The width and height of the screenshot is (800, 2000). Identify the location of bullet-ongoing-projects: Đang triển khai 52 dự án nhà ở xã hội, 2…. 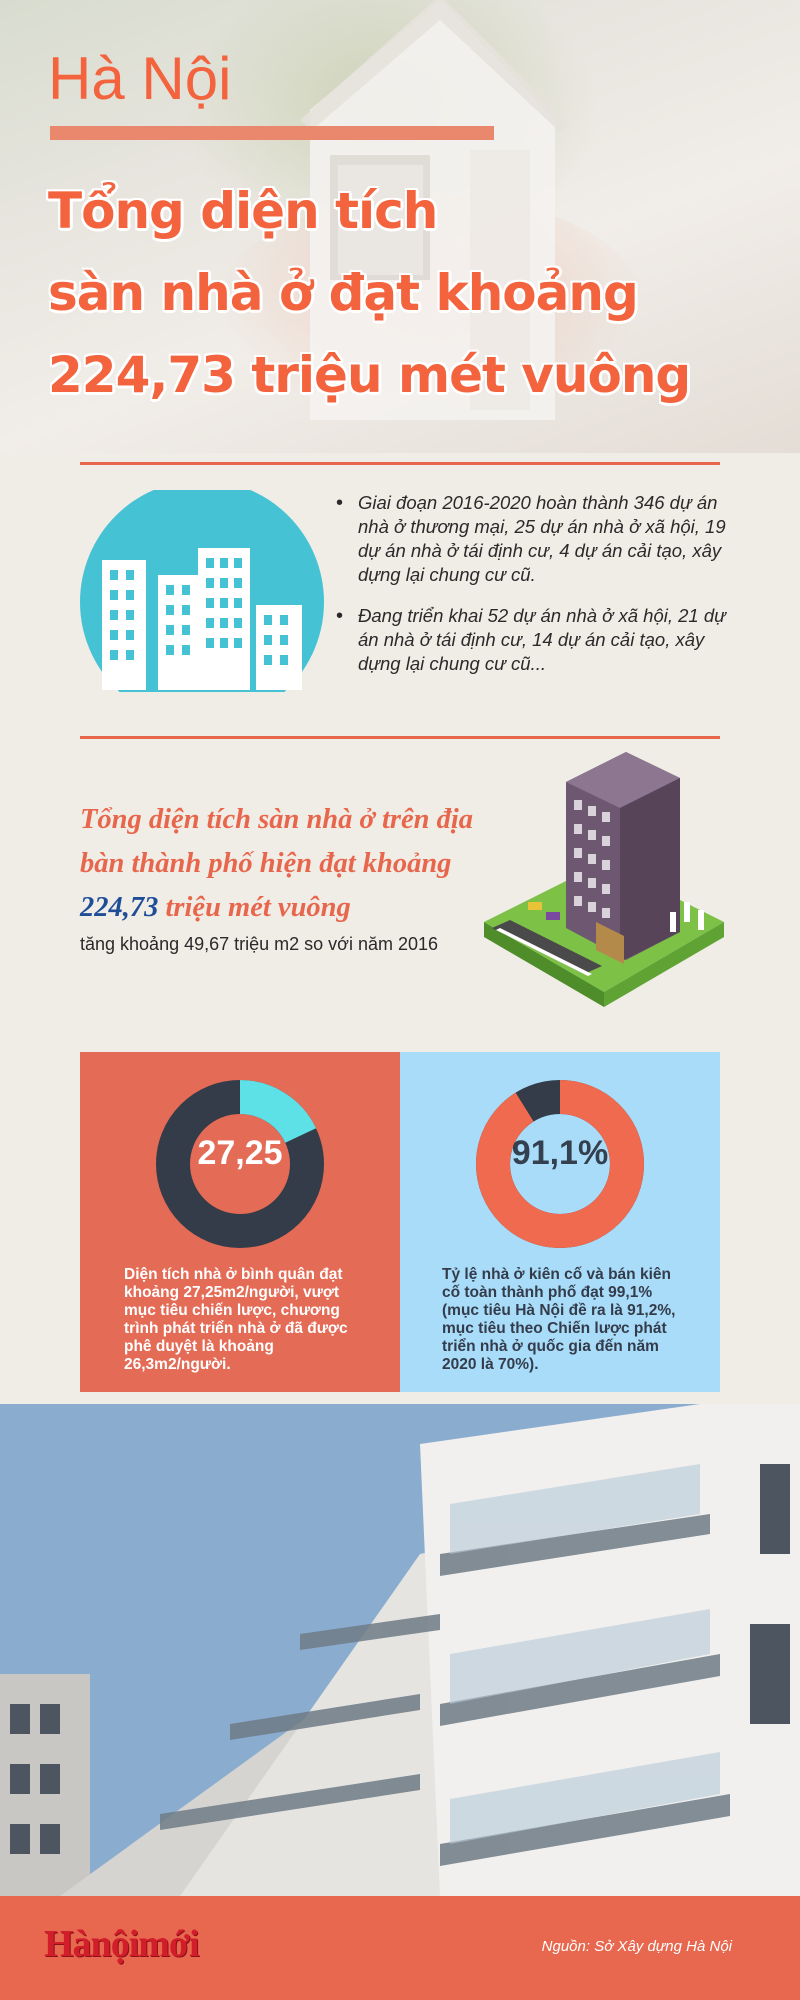
(531, 640).